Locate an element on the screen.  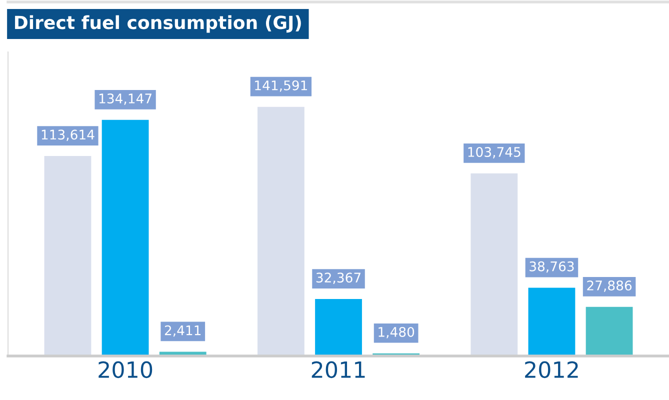
x-tick-label: 2011 is located at coordinates (338, 369).